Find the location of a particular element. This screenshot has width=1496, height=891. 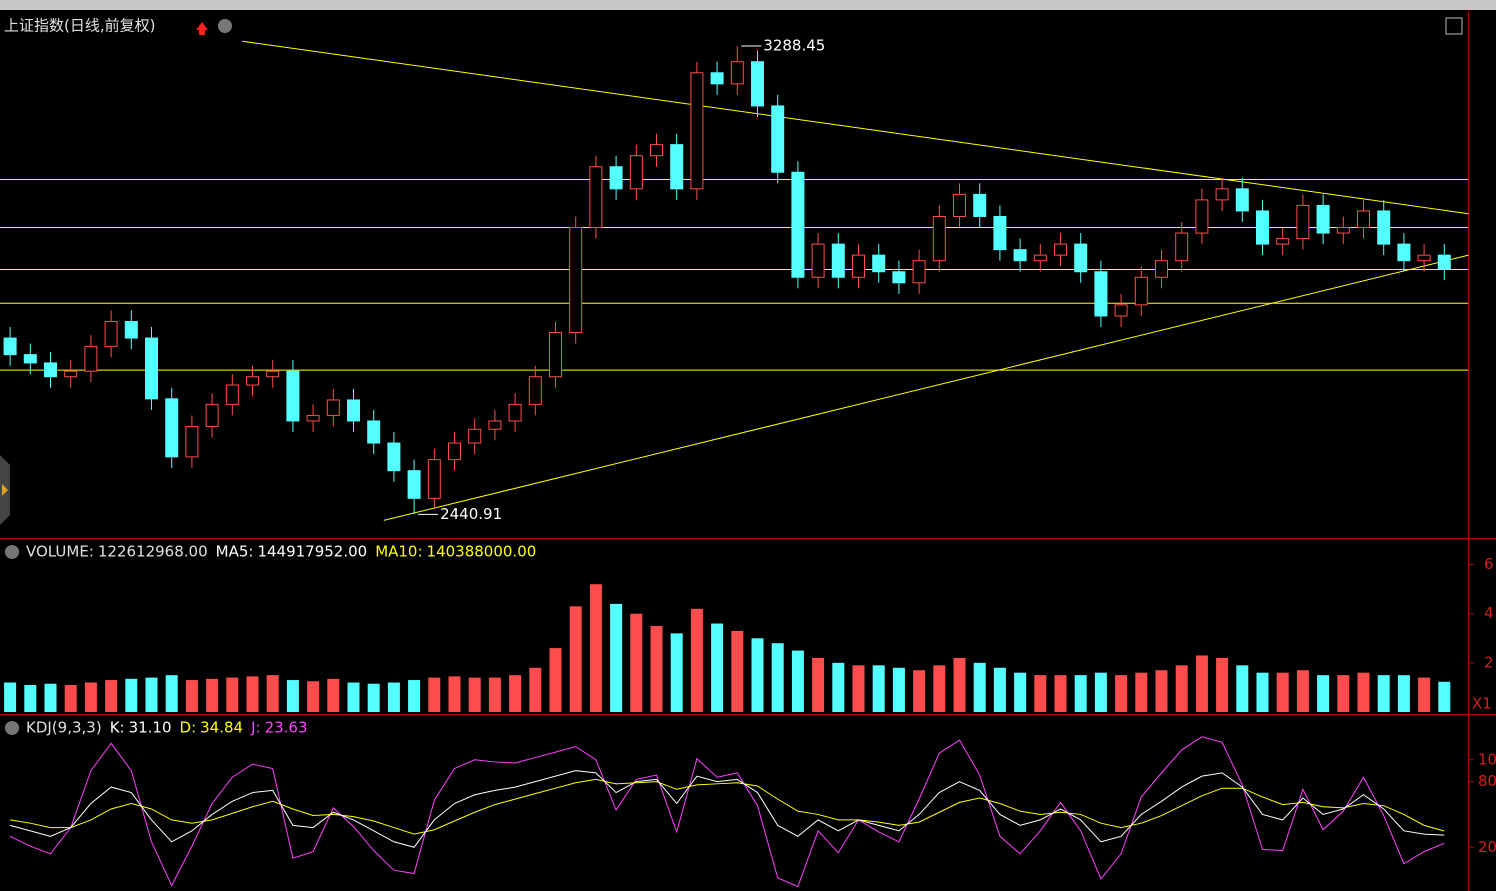

scale-label: X1 is located at coordinates (1482, 704).